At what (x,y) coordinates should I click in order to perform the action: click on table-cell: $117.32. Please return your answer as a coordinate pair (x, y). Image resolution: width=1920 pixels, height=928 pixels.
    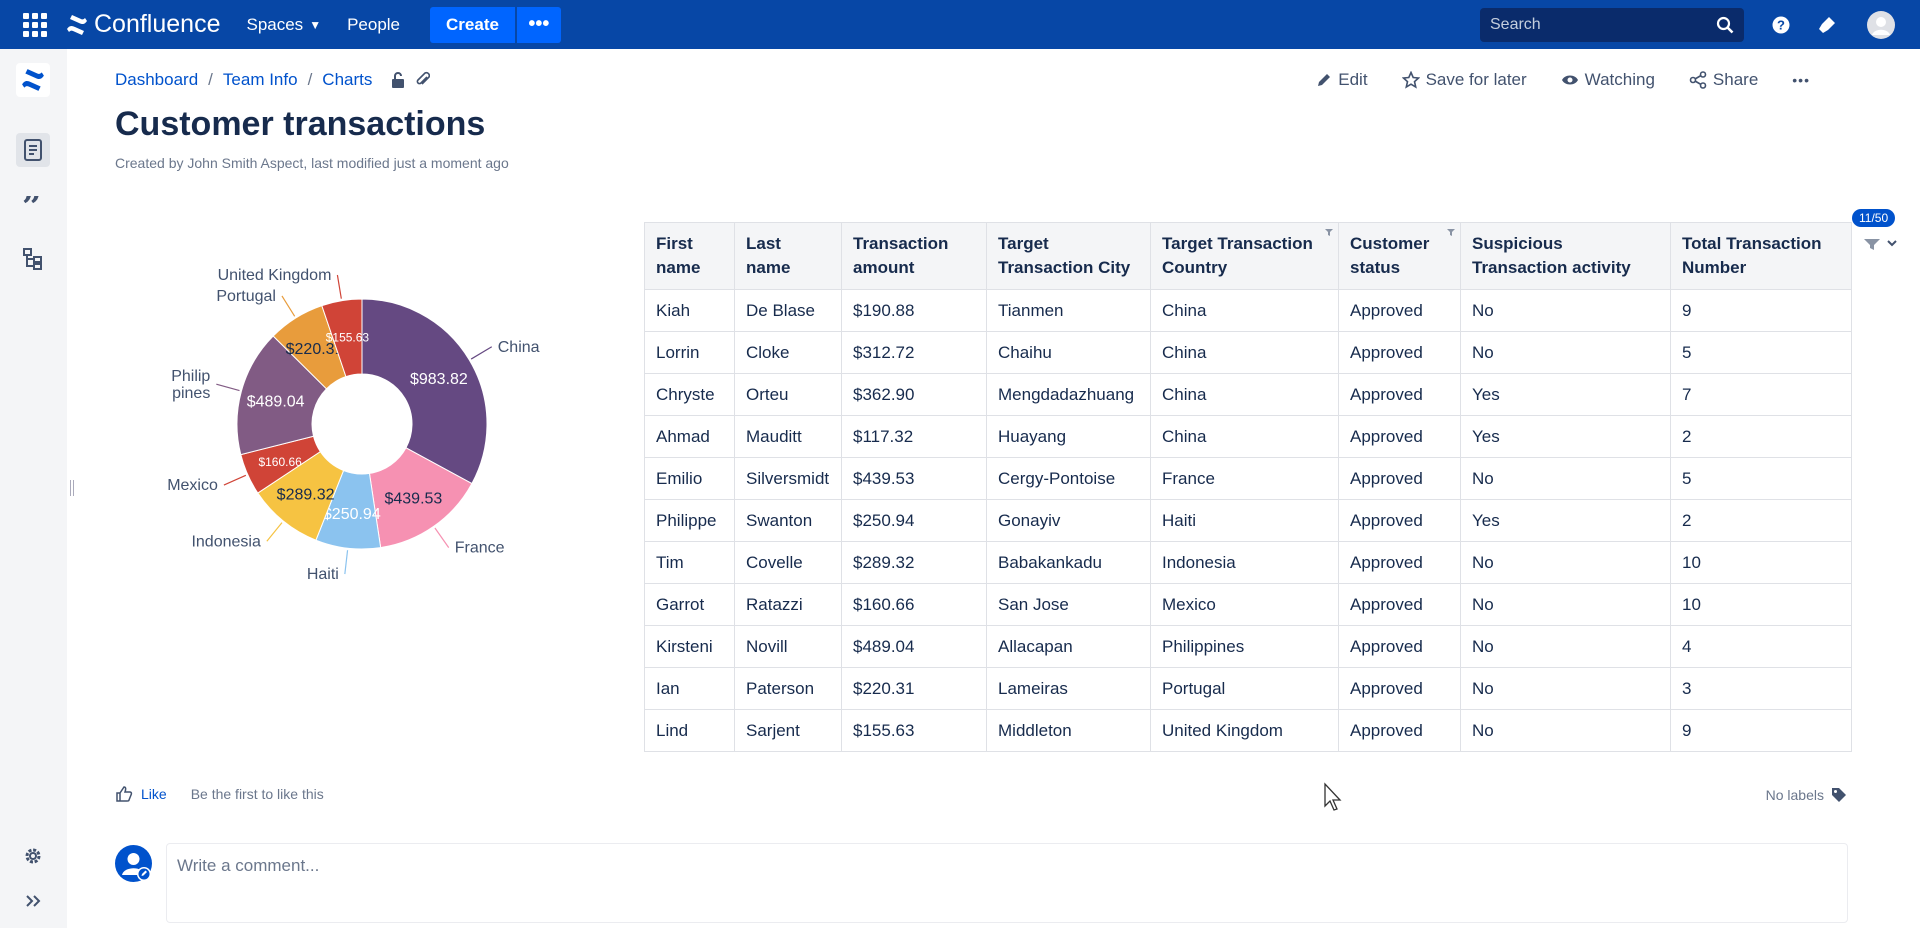
    Looking at the image, I should click on (914, 436).